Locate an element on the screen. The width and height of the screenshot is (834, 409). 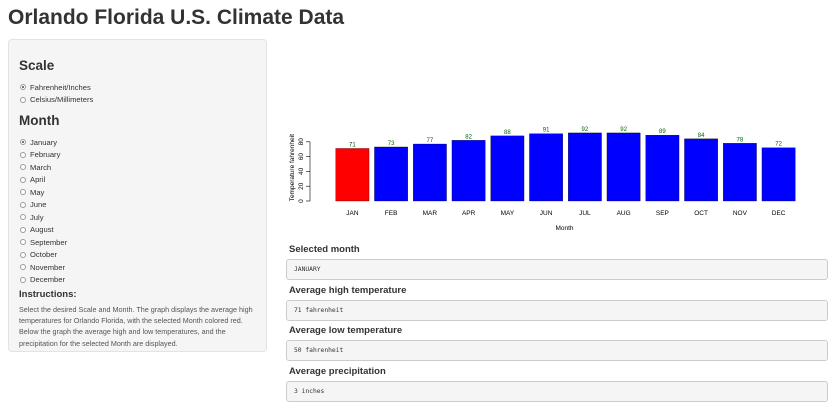
x-tick-label: DEC is located at coordinates (779, 213).